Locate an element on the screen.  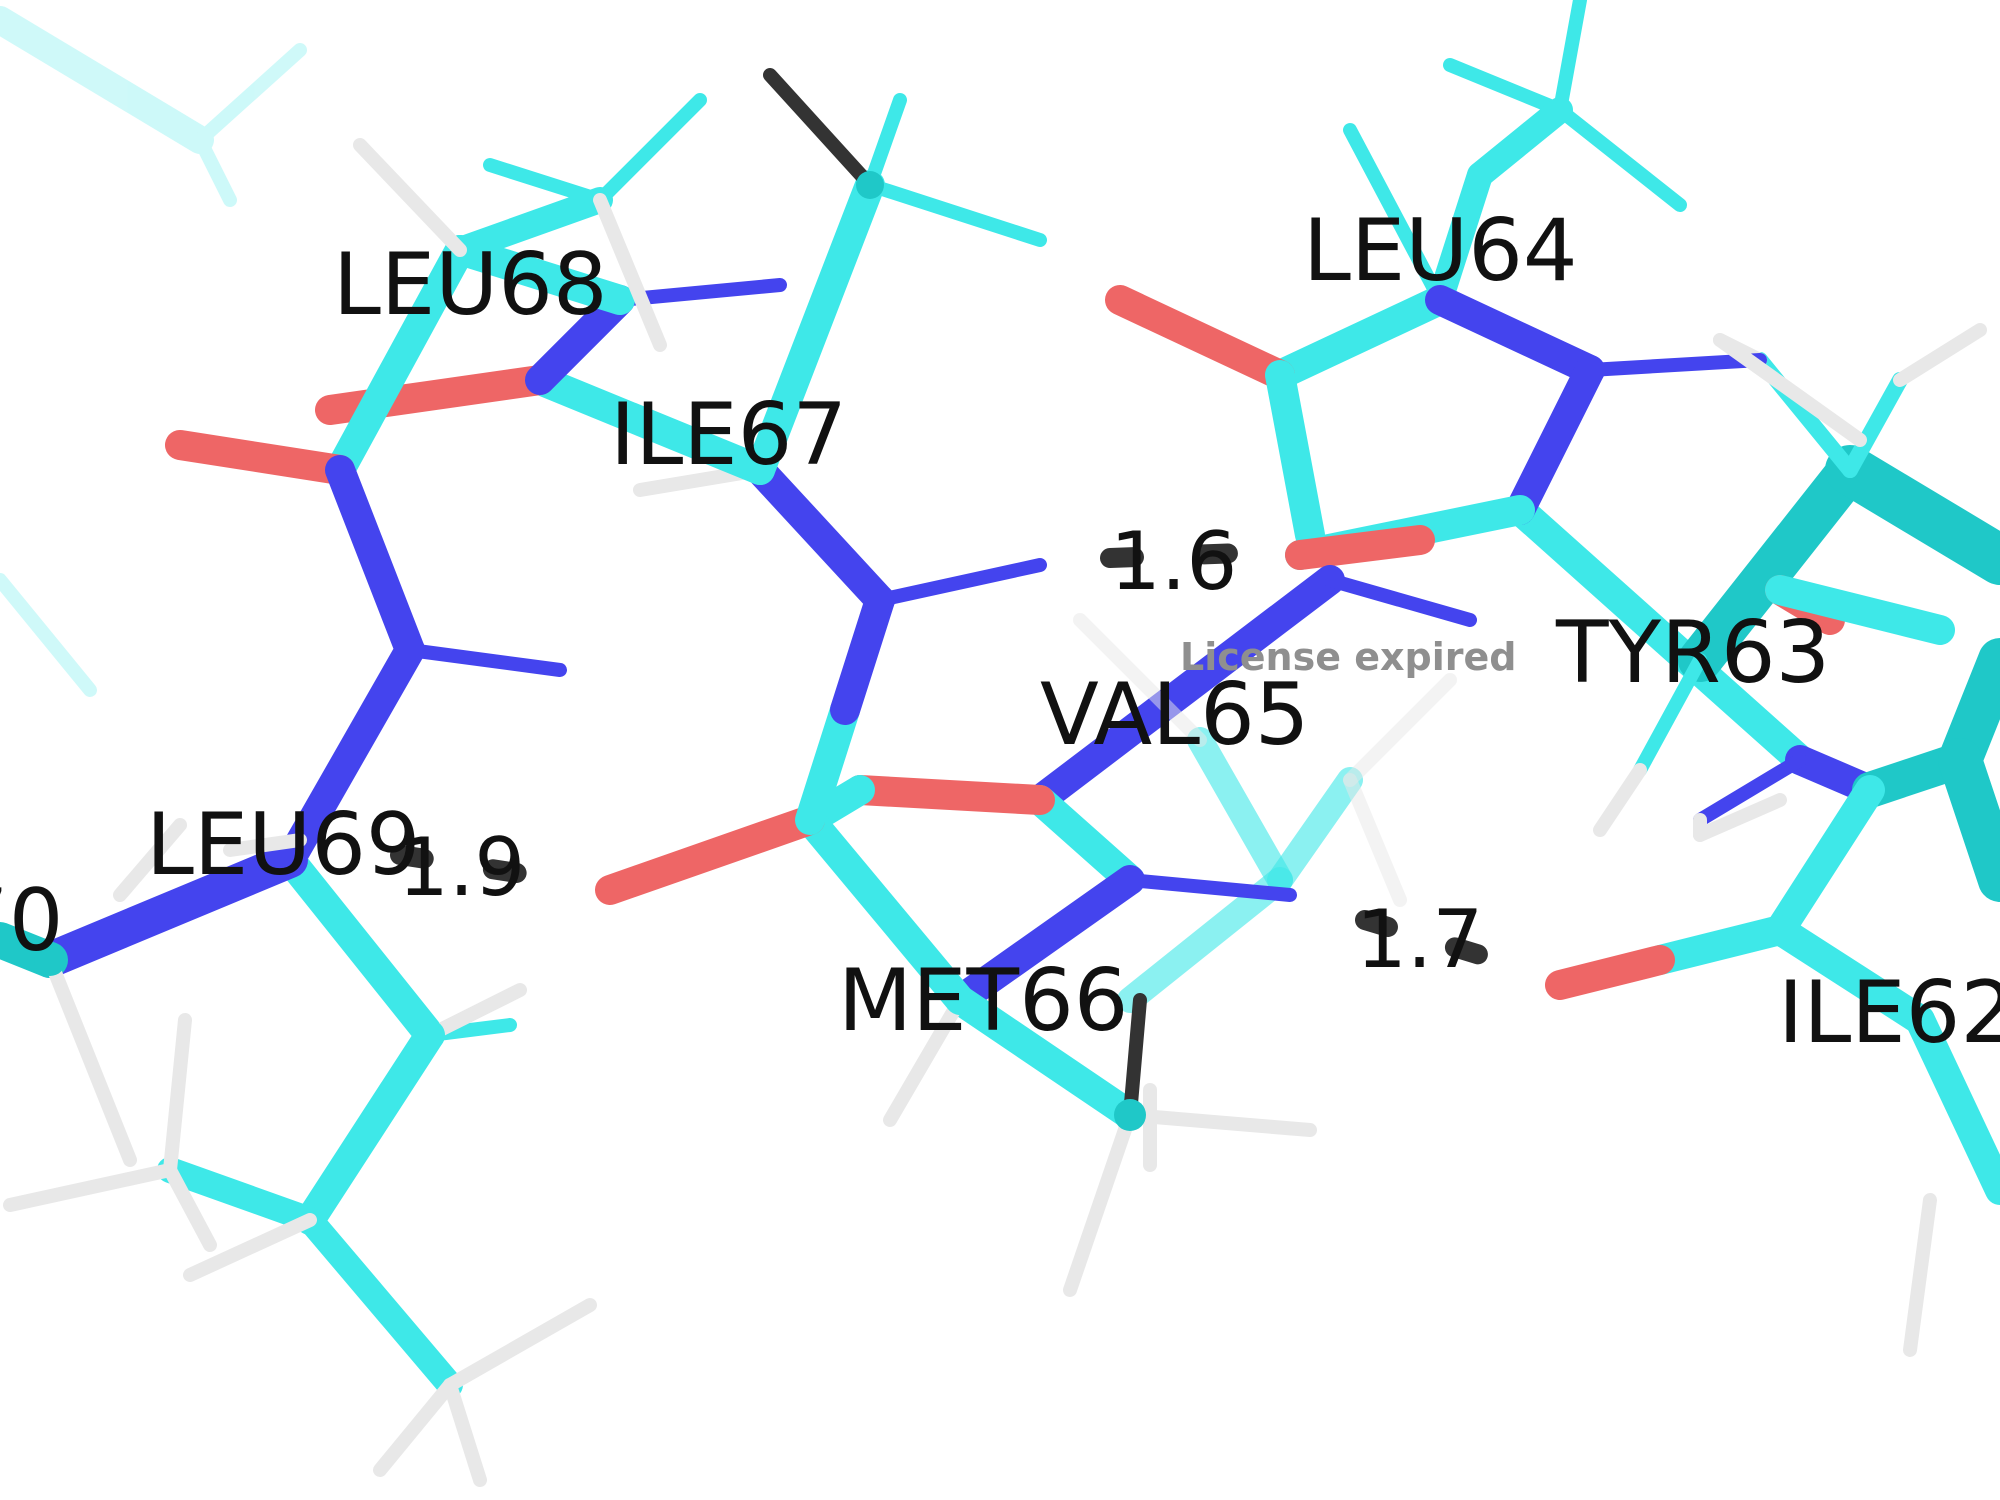
license-watermark: License expired is located at coordinates (1348, 657).